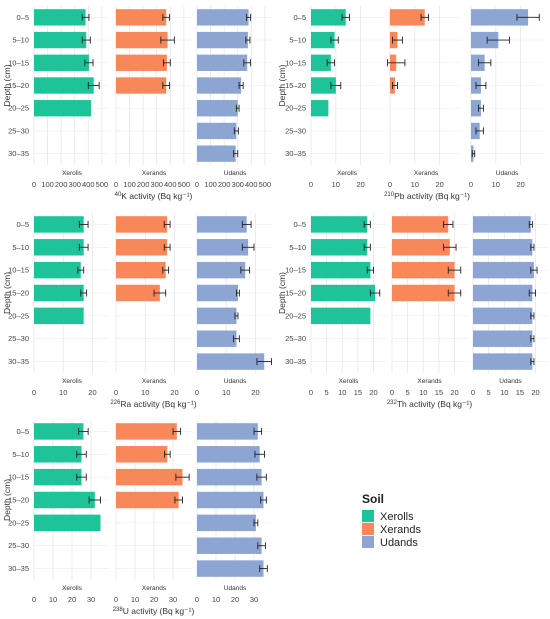 Image resolution: width=550 pixels, height=619 pixels. Describe the element at coordinates (368, 529) in the screenshot. I see `legend-swatch-xerands` at that location.